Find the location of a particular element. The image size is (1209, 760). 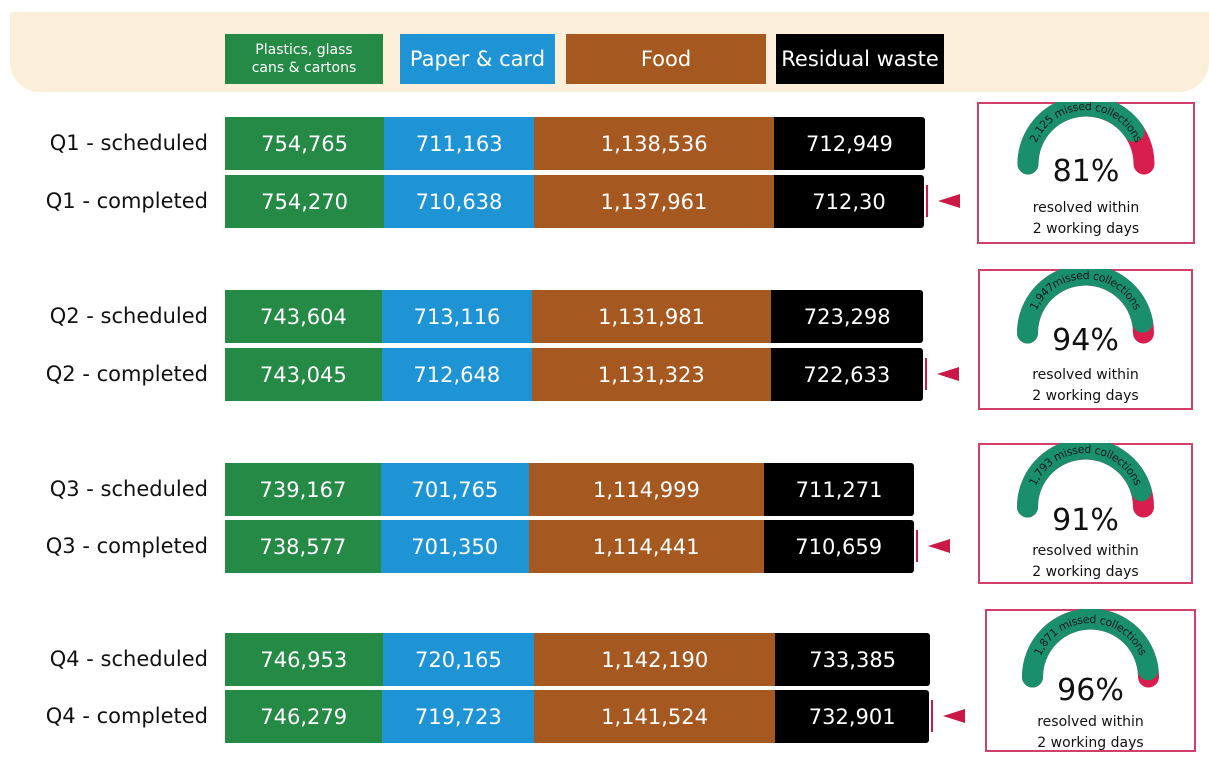

bar-segment-plastics: 754,270 is located at coordinates (305, 201).